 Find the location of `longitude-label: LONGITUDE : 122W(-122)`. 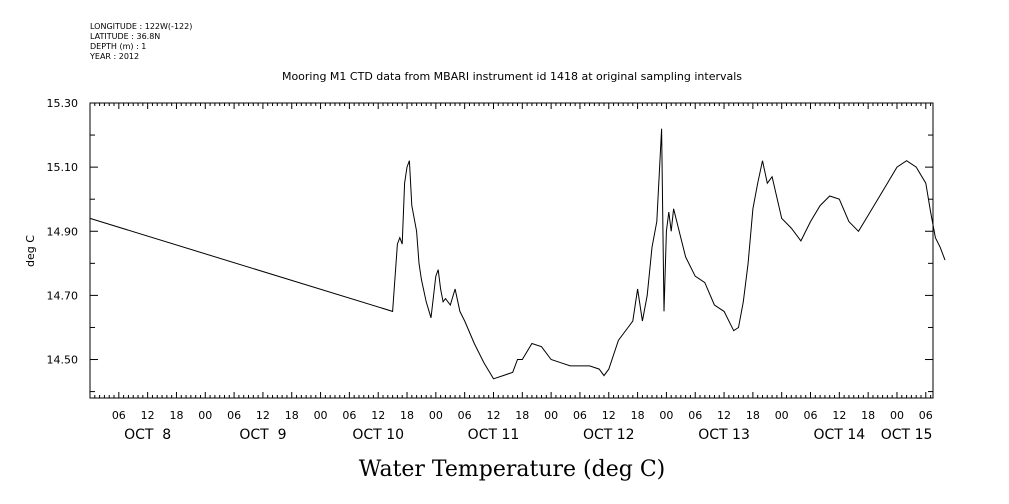

longitude-label: LONGITUDE : 122W(-122) is located at coordinates (141, 26).